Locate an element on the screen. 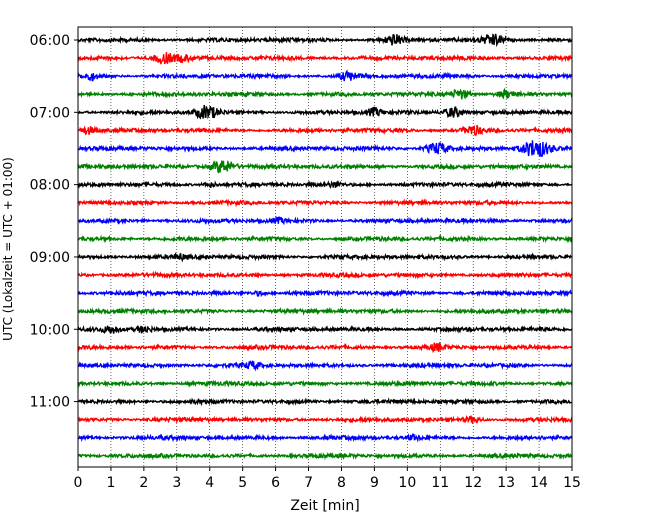 The width and height of the screenshot is (650, 520). x-tick-label: 4 is located at coordinates (209, 483).